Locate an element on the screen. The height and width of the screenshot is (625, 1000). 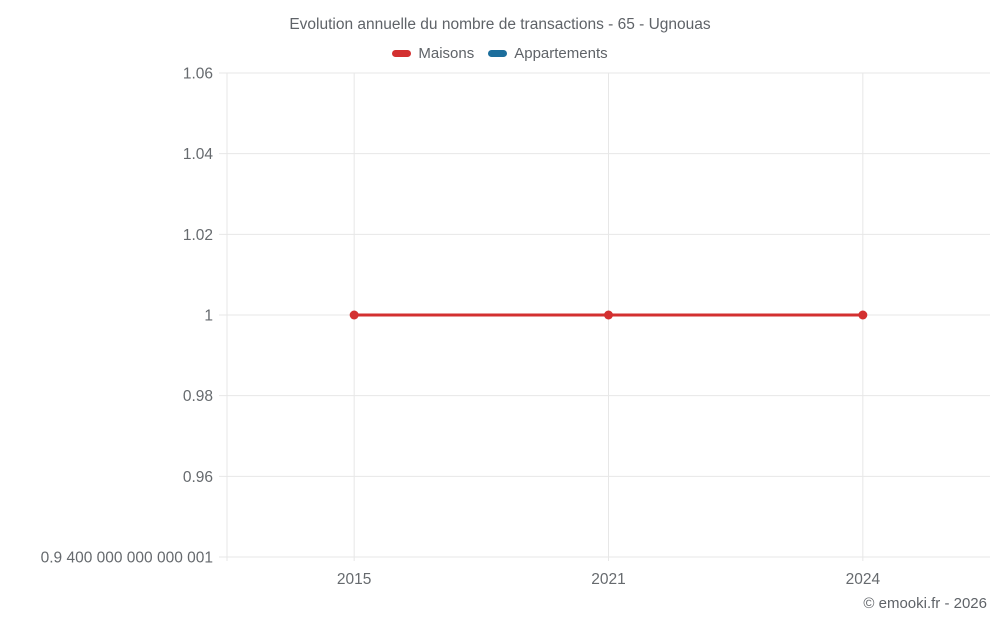
y-tick-label: 1 is located at coordinates (208, 316).